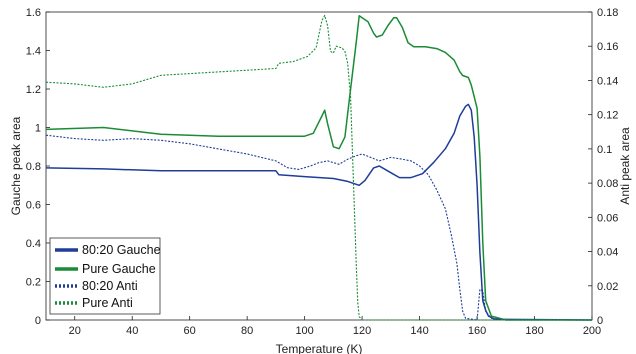 The width and height of the screenshot is (636, 354). Describe the element at coordinates (107, 303) in the screenshot. I see `legend-label-pure-anti: Pure Anti` at that location.